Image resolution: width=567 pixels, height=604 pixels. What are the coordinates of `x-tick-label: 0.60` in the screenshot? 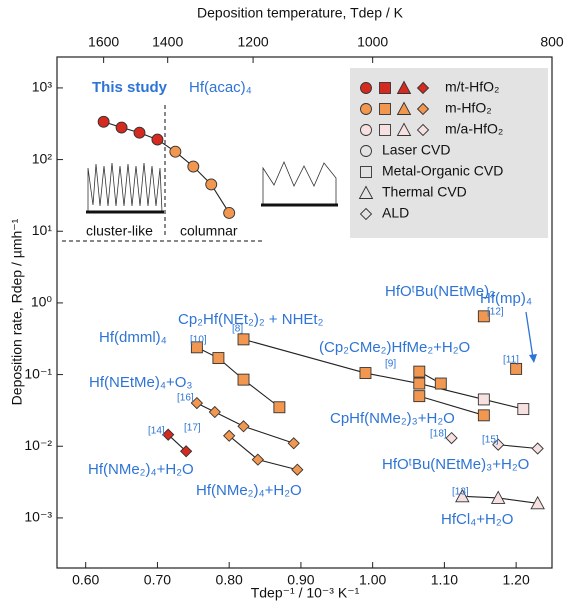 It's located at (85, 580).